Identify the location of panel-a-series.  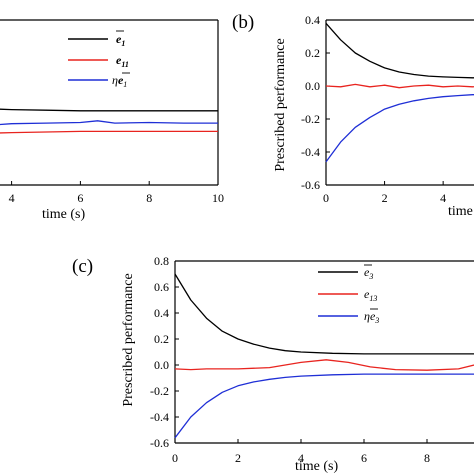
(109, 121).